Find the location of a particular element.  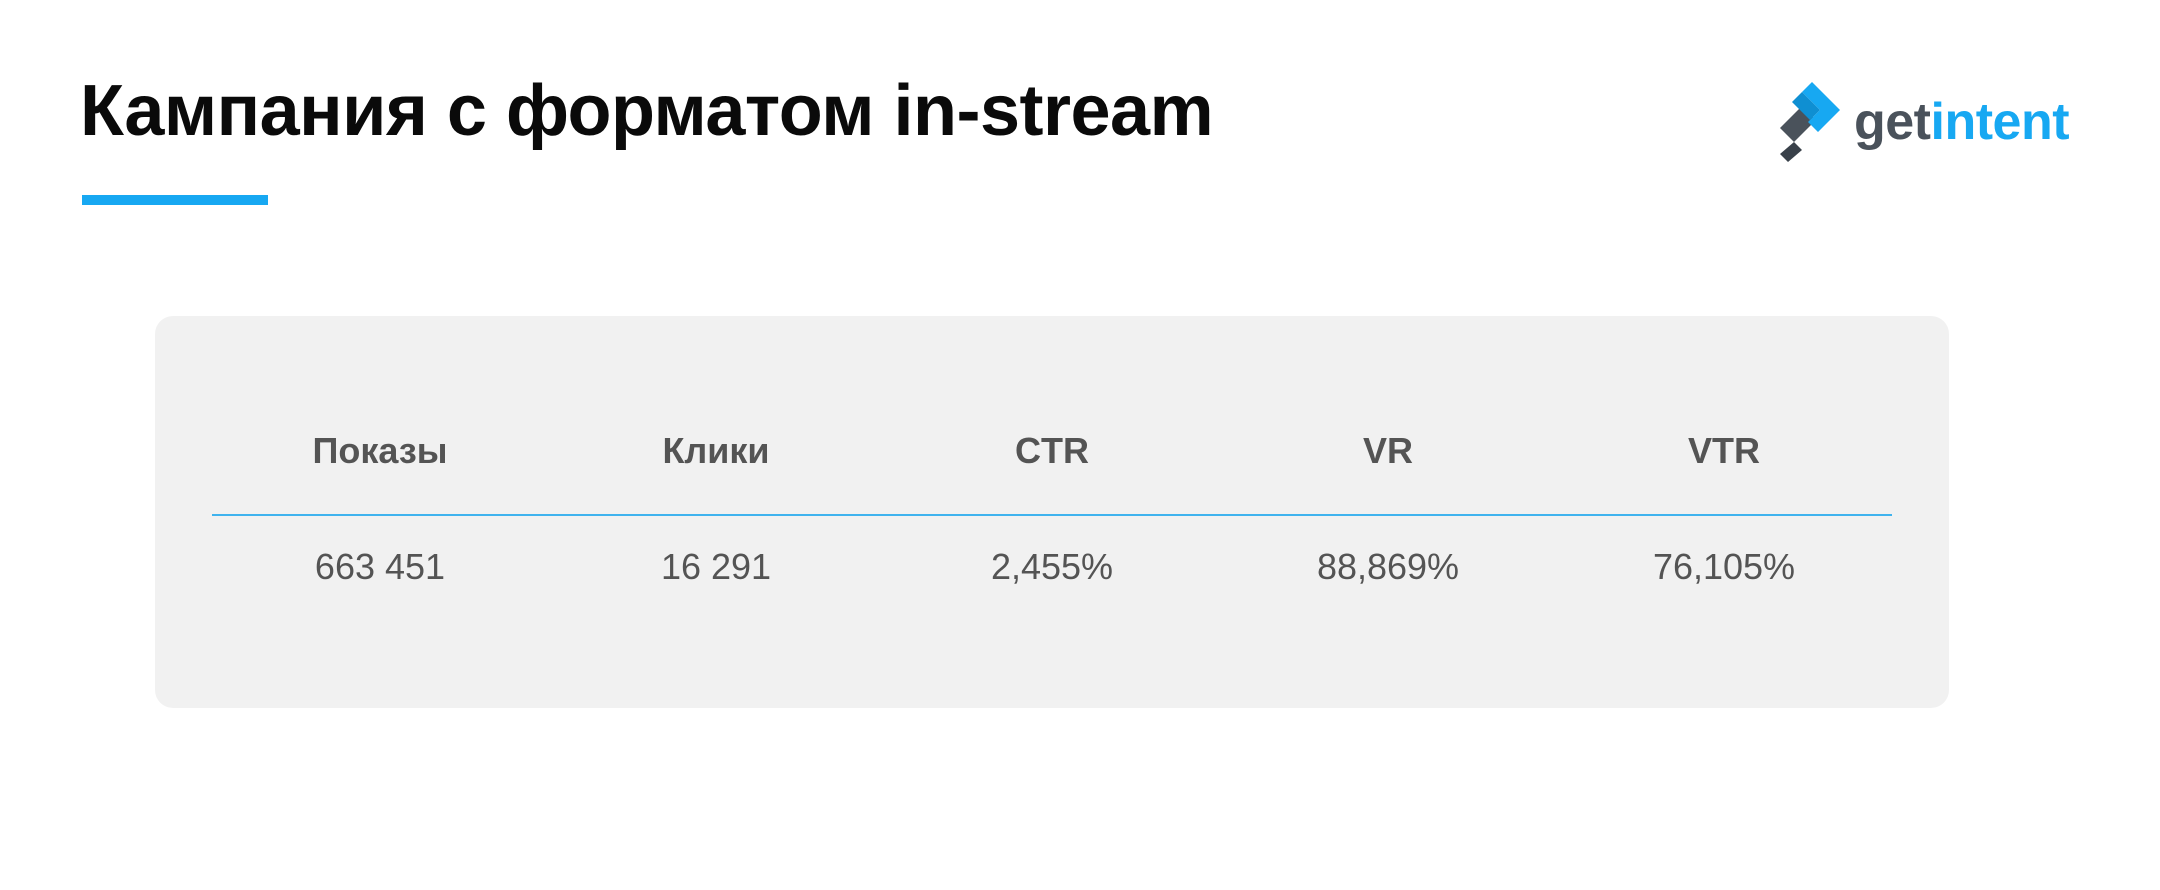

value-vtr: 76,105% is located at coordinates (1724, 566).